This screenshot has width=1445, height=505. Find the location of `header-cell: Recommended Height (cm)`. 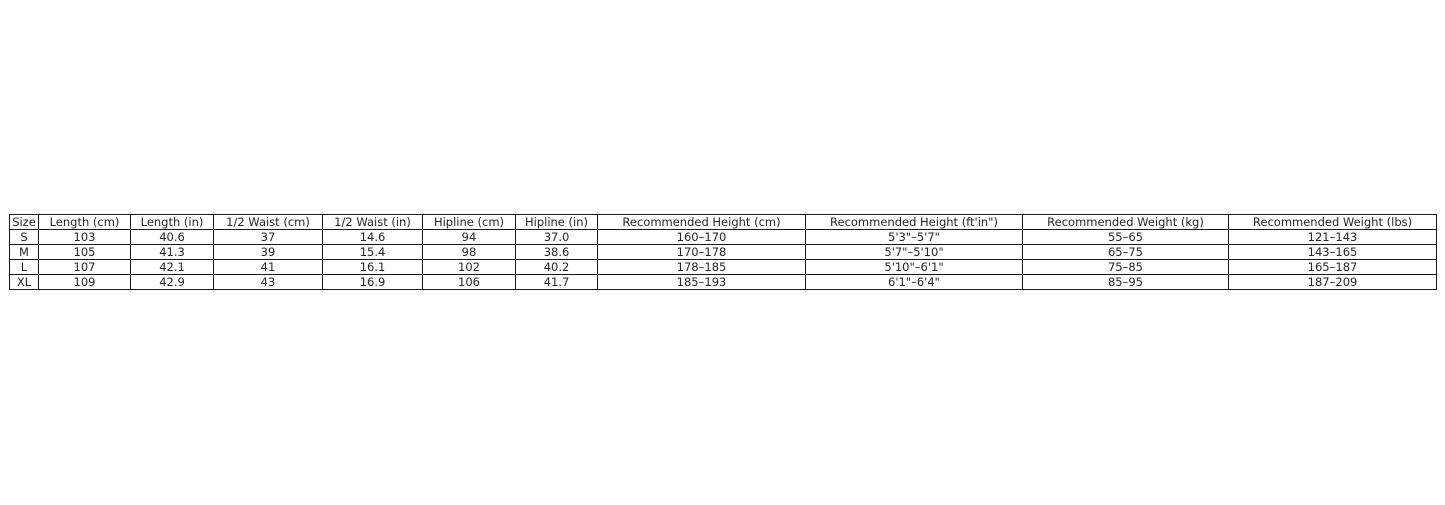

header-cell: Recommended Height (cm) is located at coordinates (701, 222).